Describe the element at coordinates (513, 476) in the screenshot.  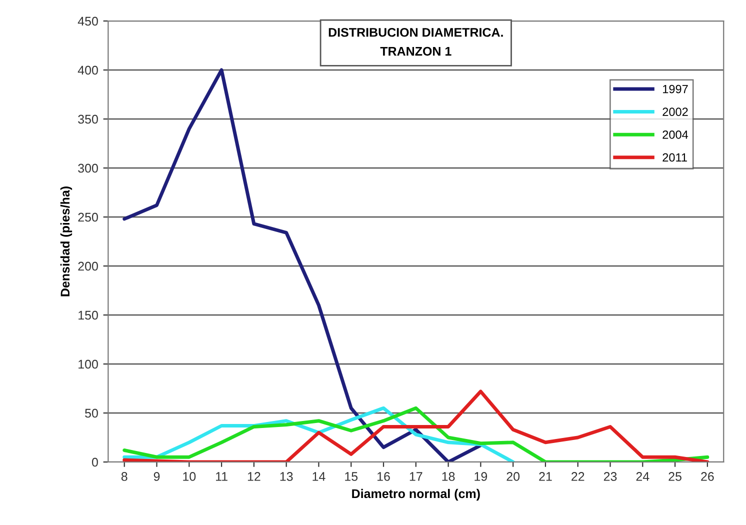
I see `x-tick-label: 20` at that location.